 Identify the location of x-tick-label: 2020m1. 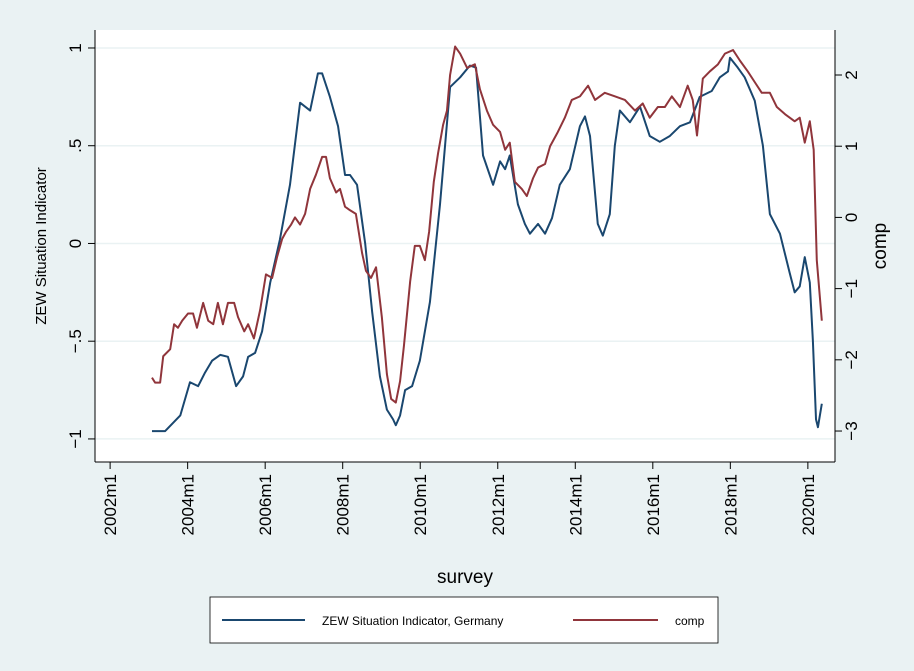
(808, 504).